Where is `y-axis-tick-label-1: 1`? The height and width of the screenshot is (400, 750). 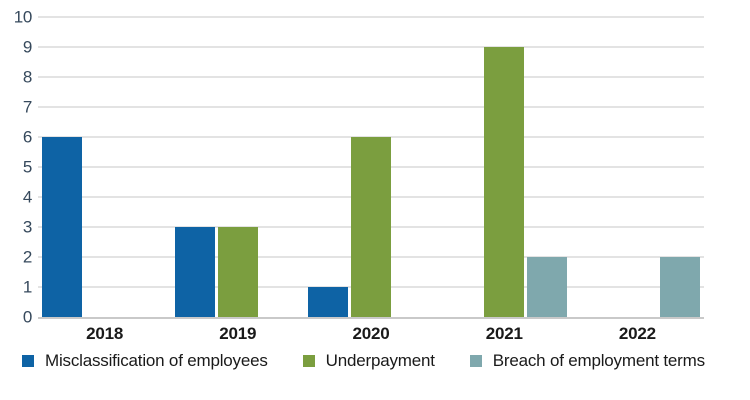
y-axis-tick-label-1: 1 is located at coordinates (27, 287).